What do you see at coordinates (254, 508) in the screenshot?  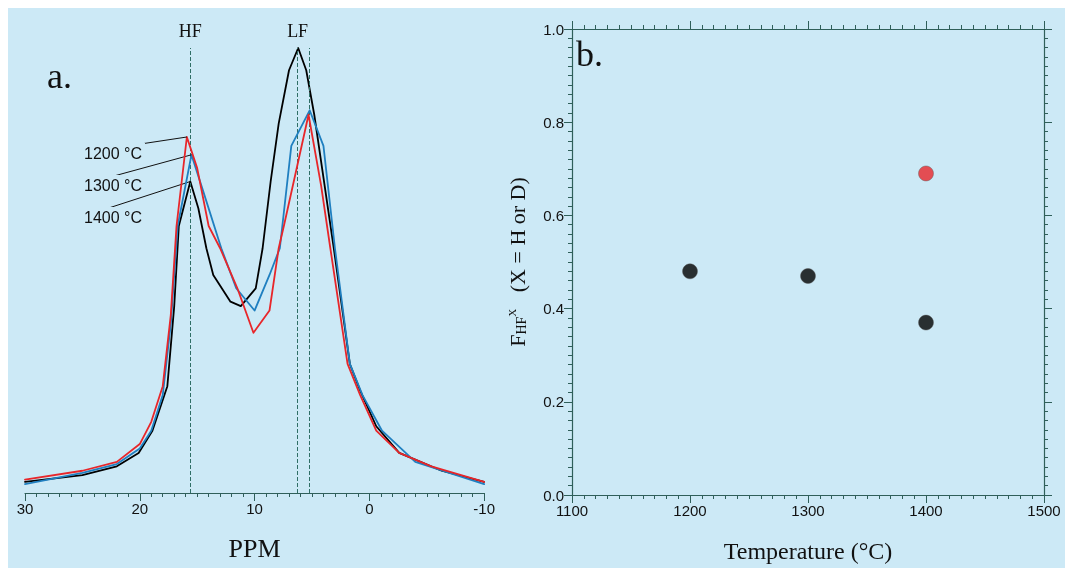 I see `x-tick-label: 10` at bounding box center [254, 508].